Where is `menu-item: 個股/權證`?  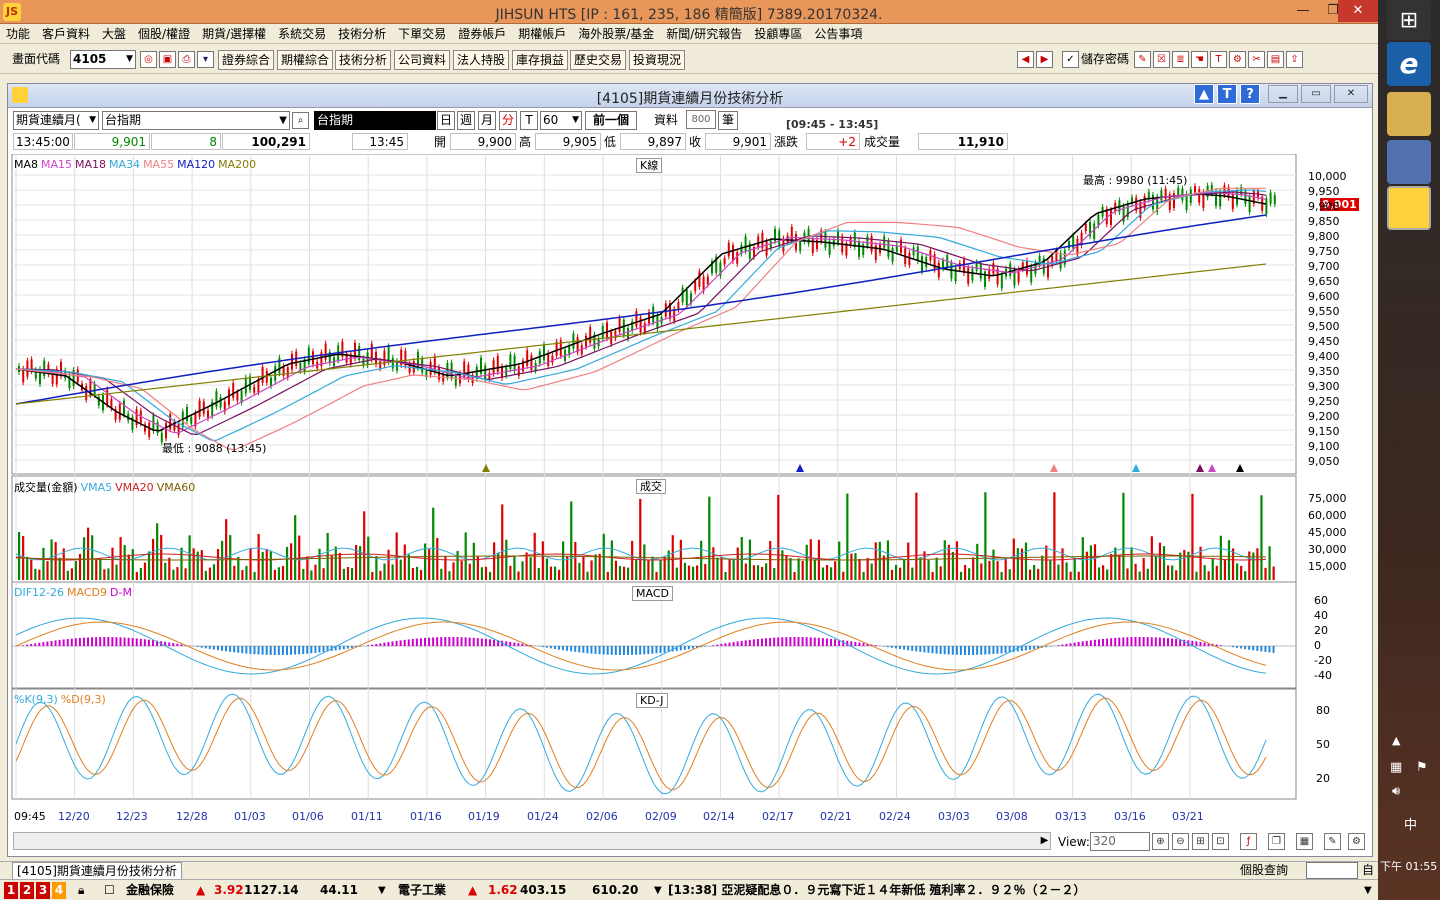 menu-item: 個股/權證 is located at coordinates (164, 34).